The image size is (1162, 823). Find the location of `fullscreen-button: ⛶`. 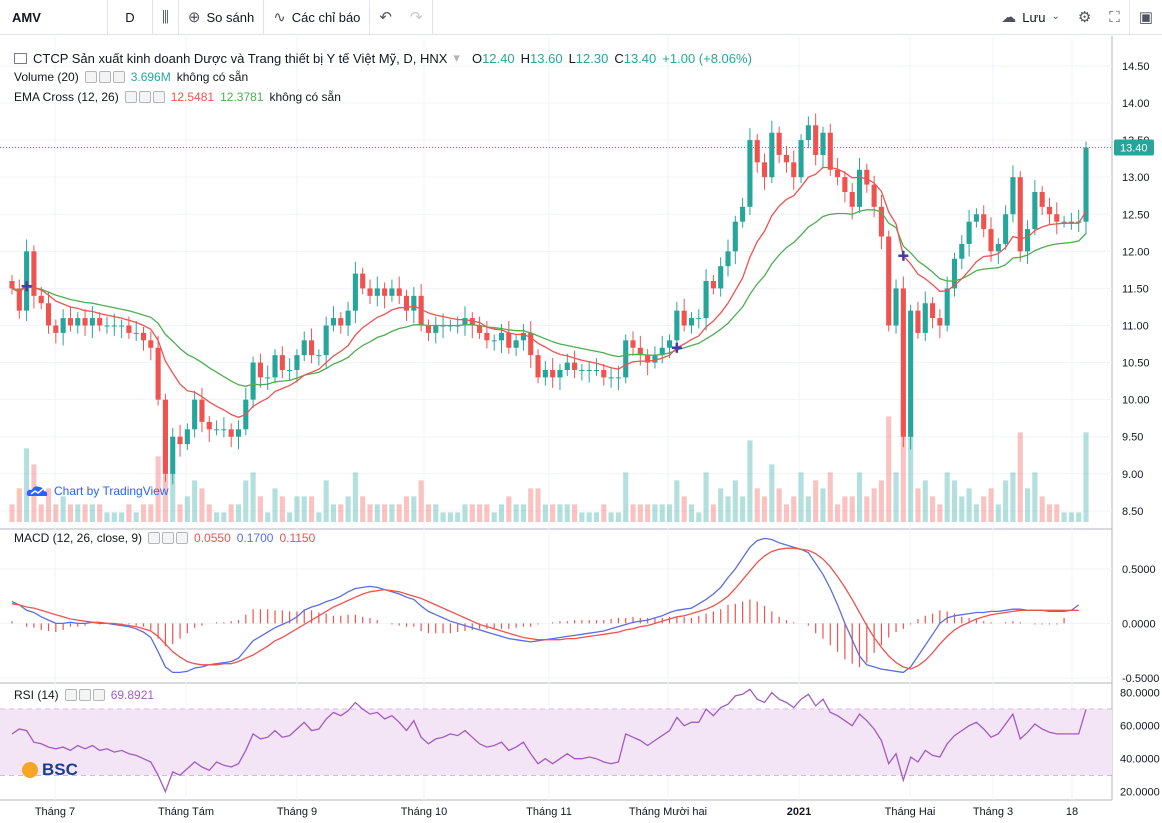

fullscreen-button: ⛶ is located at coordinates (1115, 17).